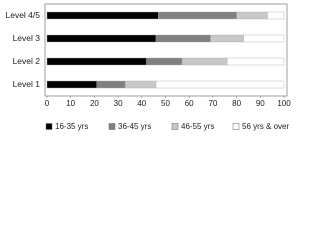 The height and width of the screenshot is (240, 320). Describe the element at coordinates (23, 15) in the screenshot. I see `y-tick-label: Level 4/5` at that location.